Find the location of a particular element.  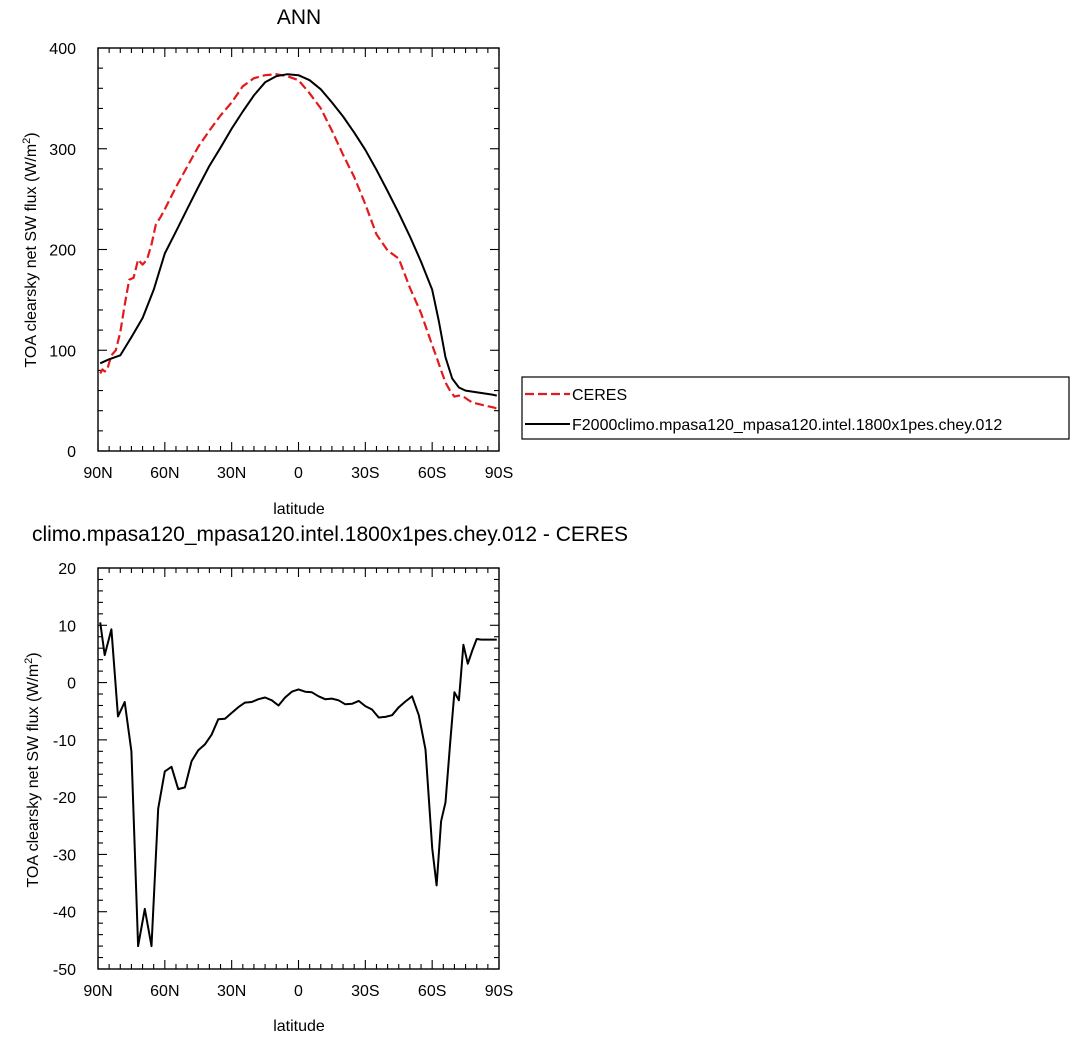

top-x-tick-label: 90S is located at coordinates (499, 473).